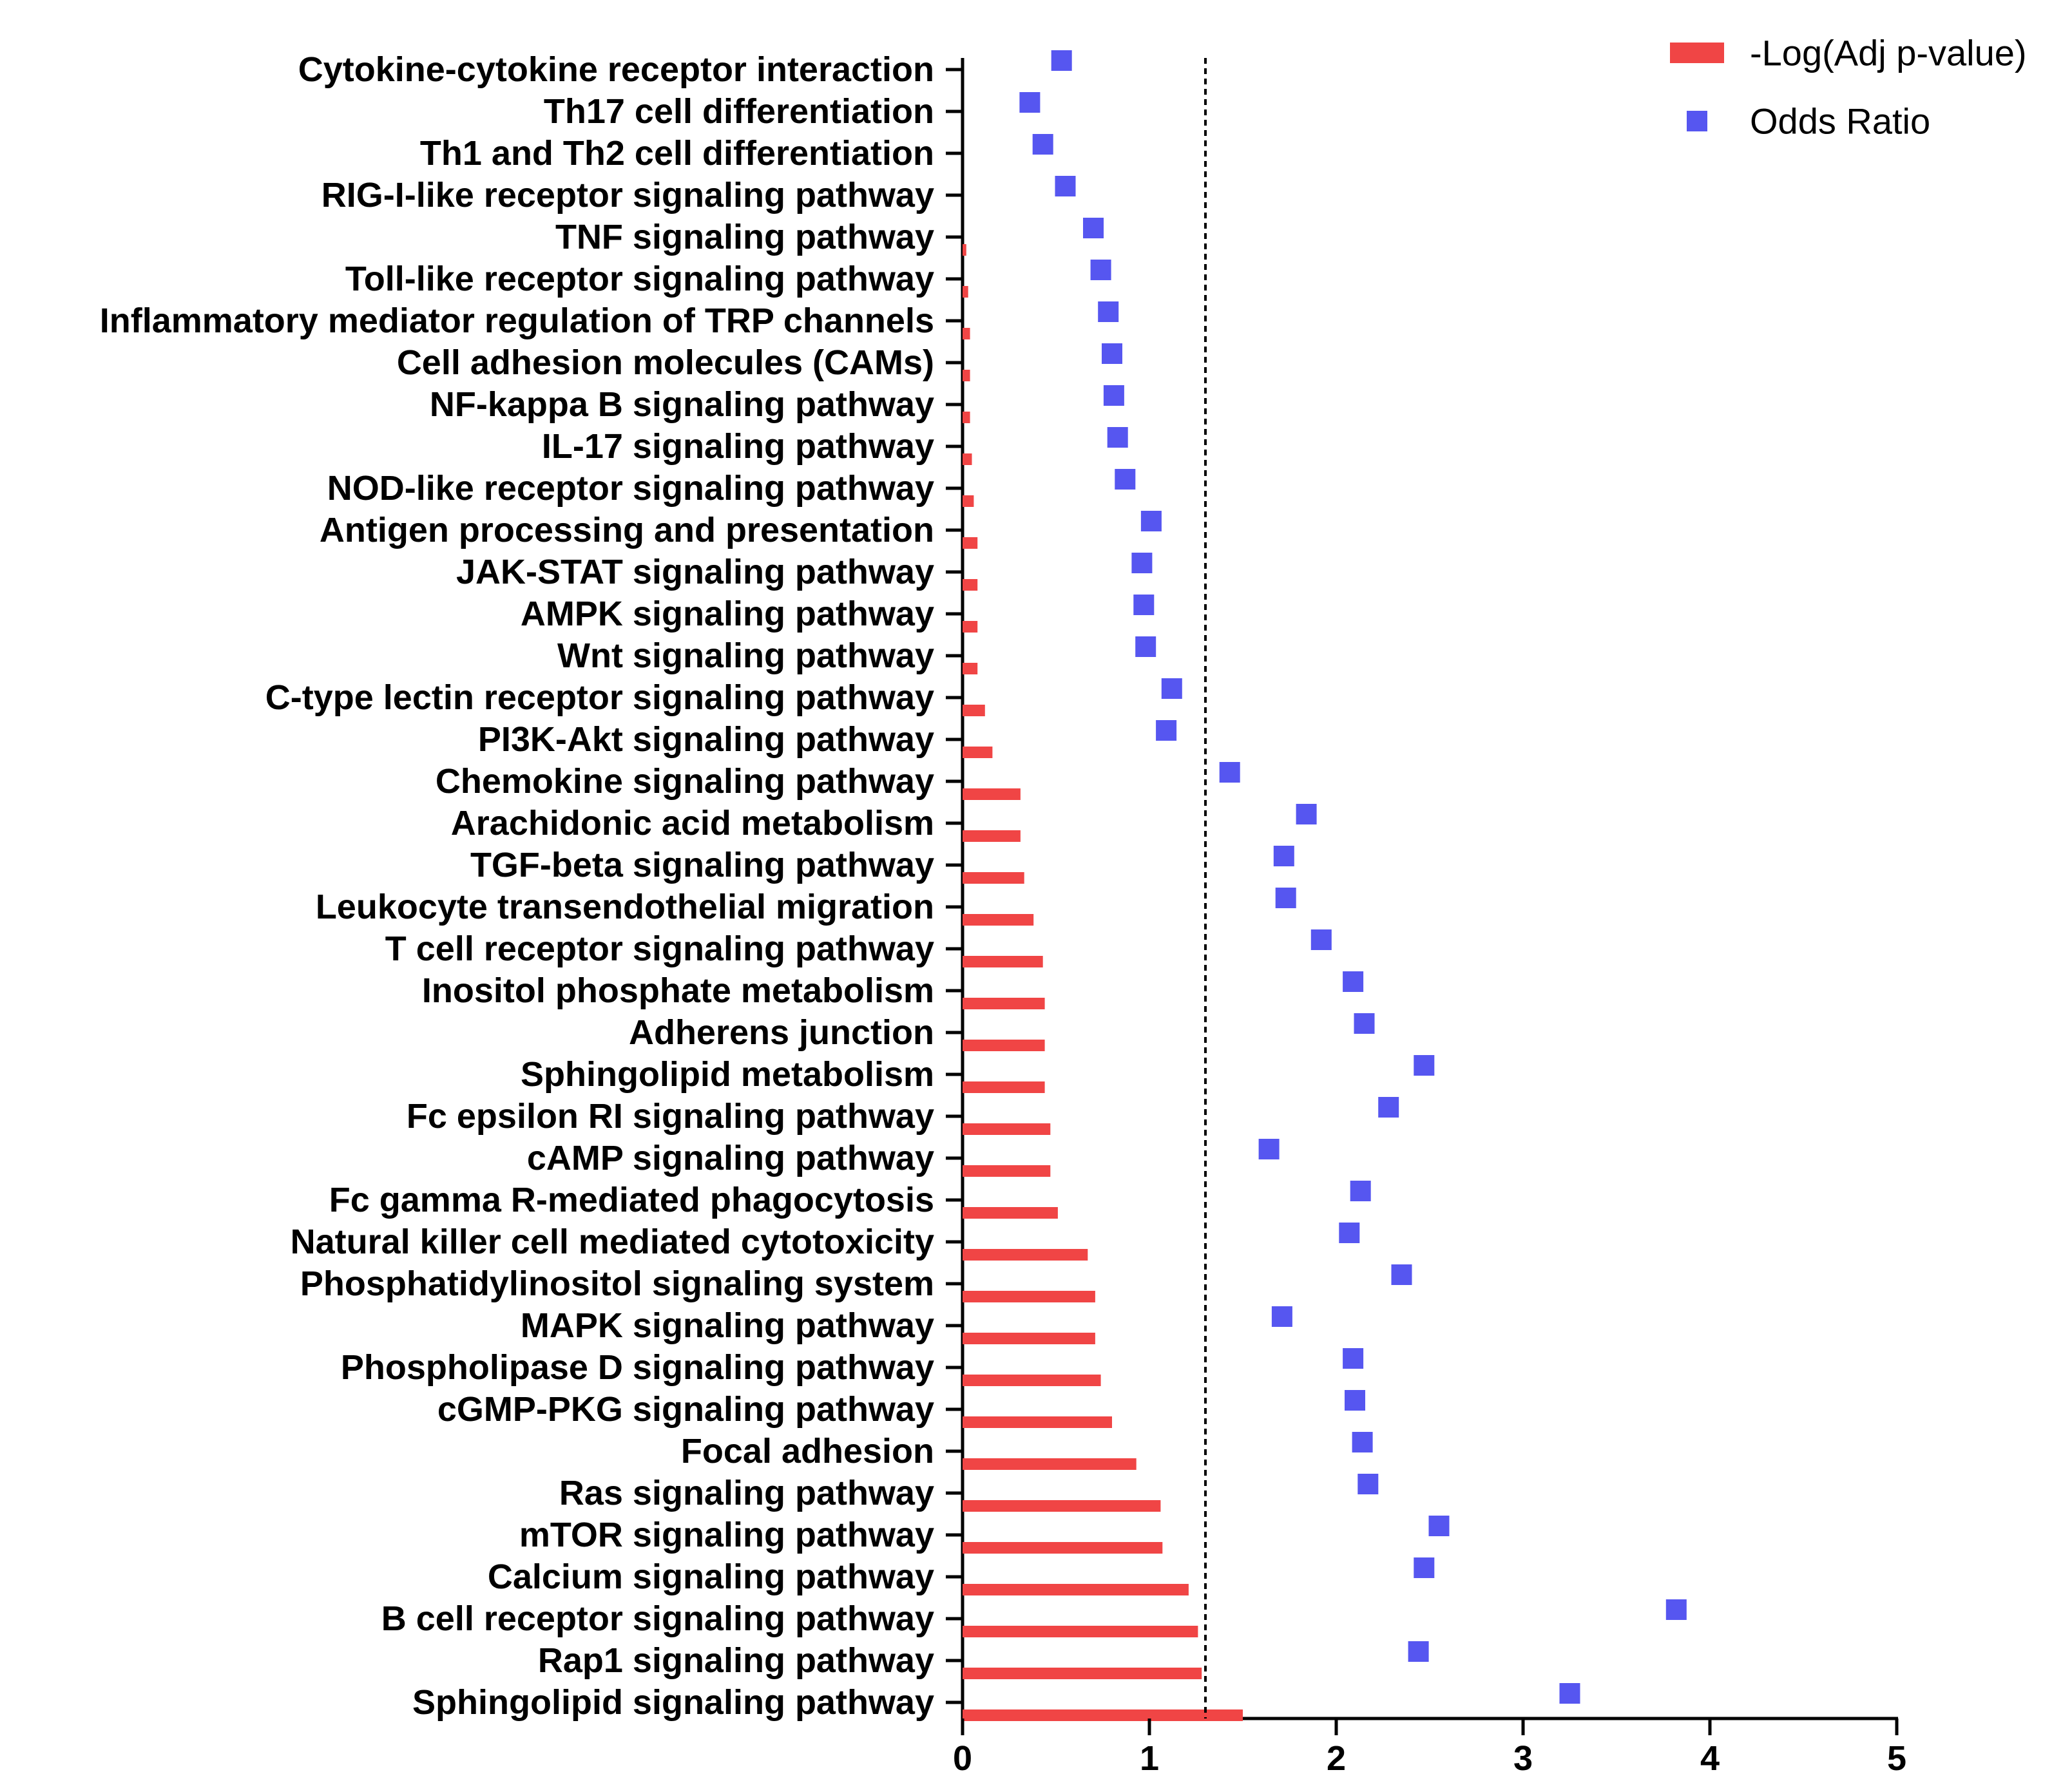  Describe the element at coordinates (962, 1758) in the screenshot. I see `x-tick-label: 0` at that location.